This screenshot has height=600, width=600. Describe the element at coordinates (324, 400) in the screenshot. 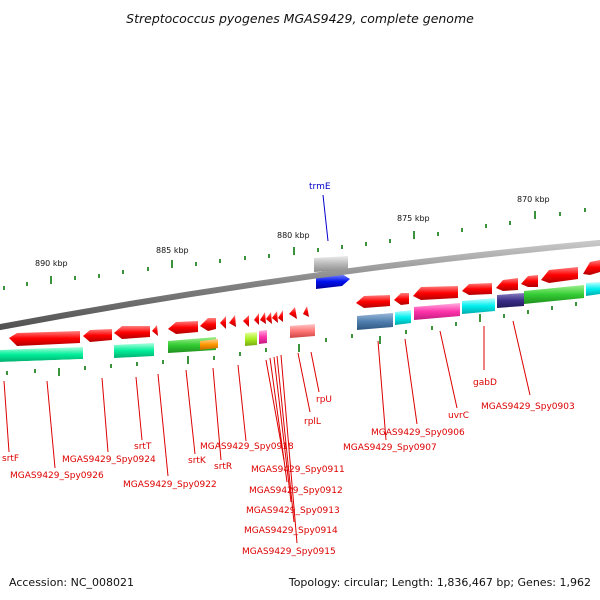

I see `label-rpU: rpU` at that location.